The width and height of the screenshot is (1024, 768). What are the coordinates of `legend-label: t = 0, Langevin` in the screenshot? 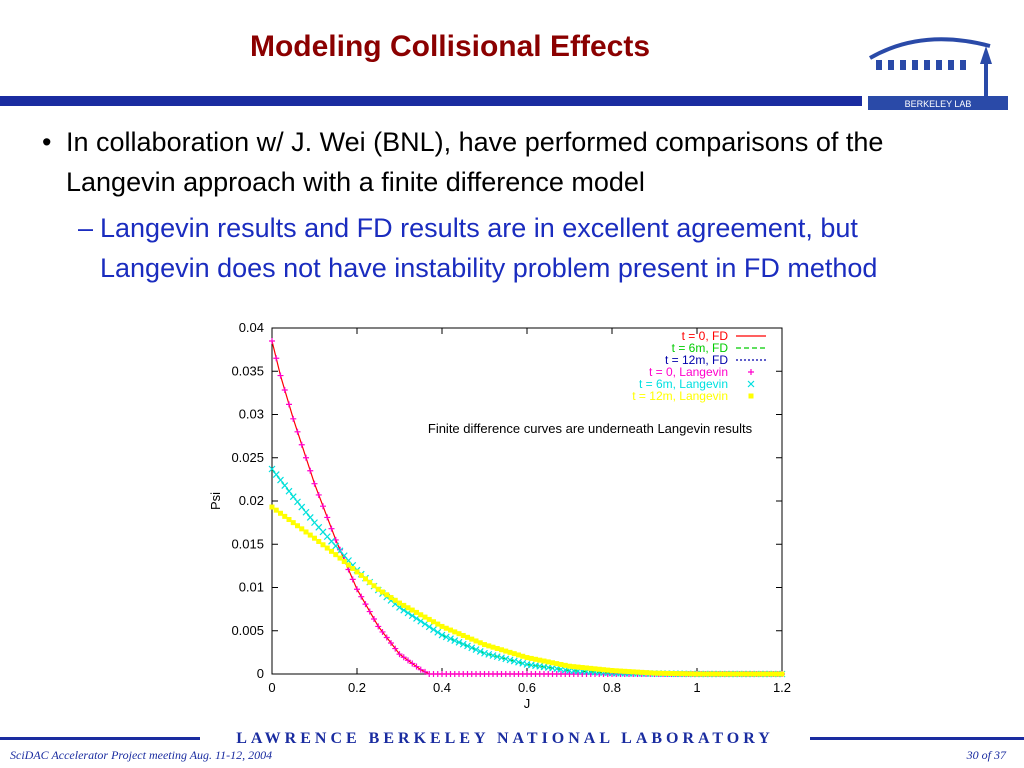 It's located at (688, 372).